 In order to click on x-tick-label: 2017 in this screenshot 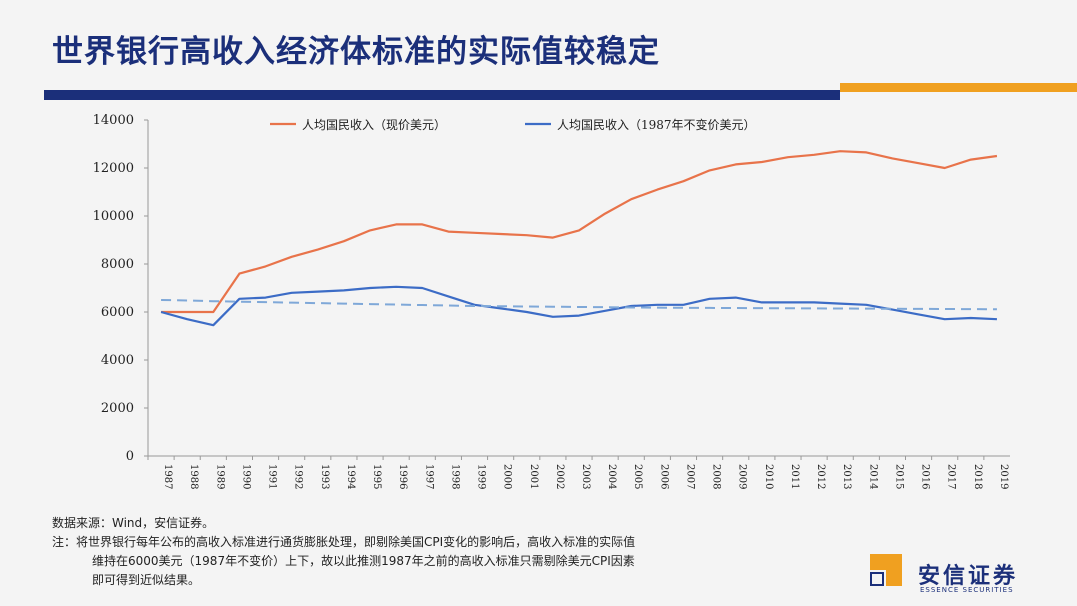, I will do `click(951, 476)`.